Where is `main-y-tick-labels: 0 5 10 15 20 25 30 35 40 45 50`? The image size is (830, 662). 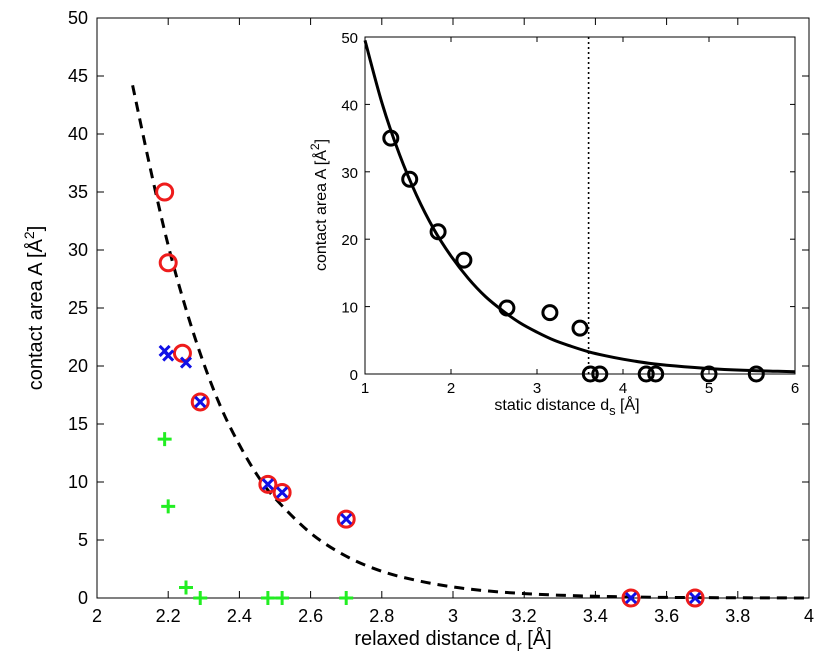
main-y-tick-labels: 0 5 10 15 20 25 30 35 40 45 50 is located at coordinates (78, 308).